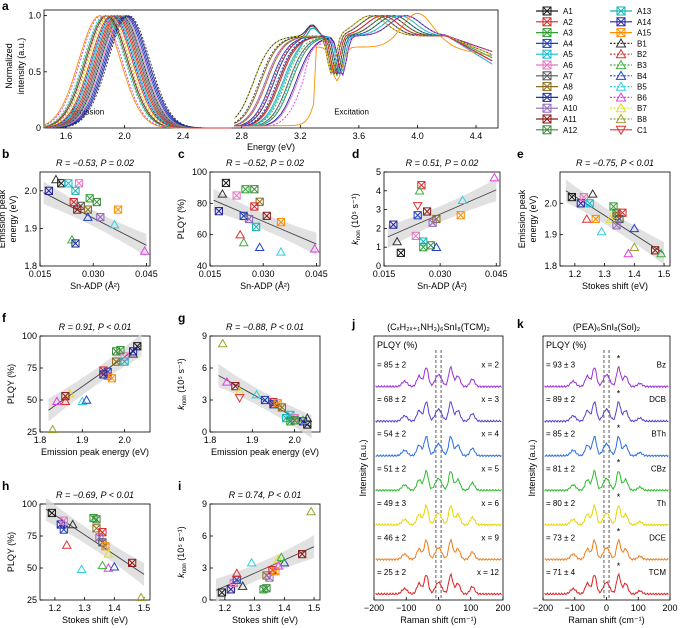  What do you see at coordinates (265, 620) in the screenshot?
I see `xlabel-i: Stokes shift (eV)` at bounding box center [265, 620].